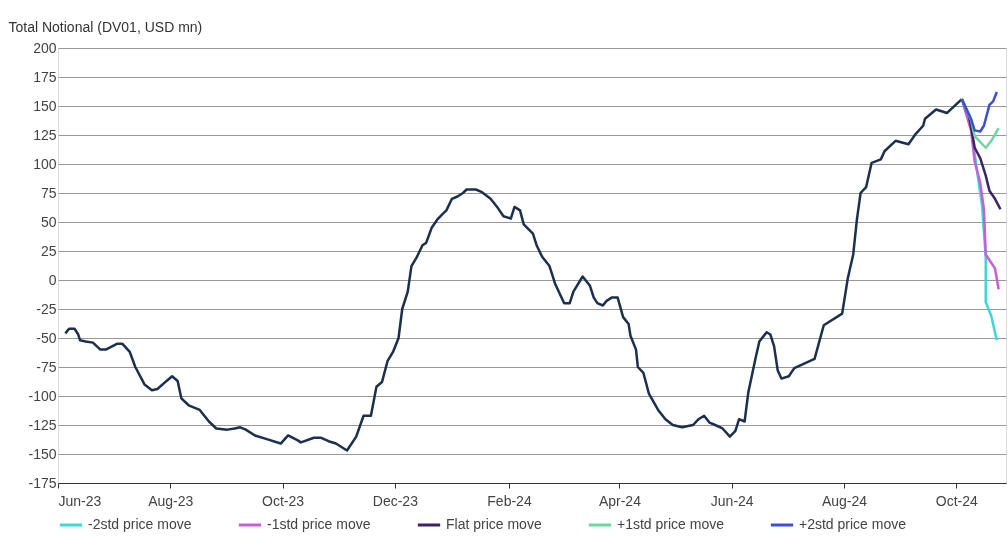 The image size is (1008, 536). What do you see at coordinates (45, 76) in the screenshot?
I see `y-tick-label: 175` at bounding box center [45, 76].